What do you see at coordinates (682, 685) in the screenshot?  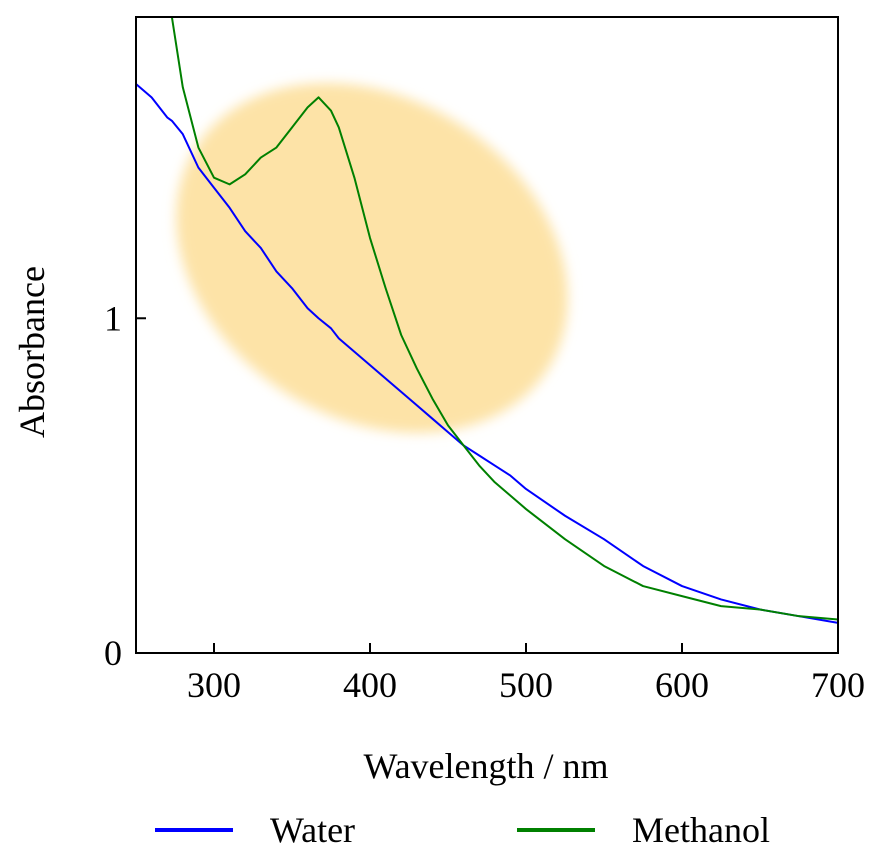 I see `x-tick-label: 600` at bounding box center [682, 685].